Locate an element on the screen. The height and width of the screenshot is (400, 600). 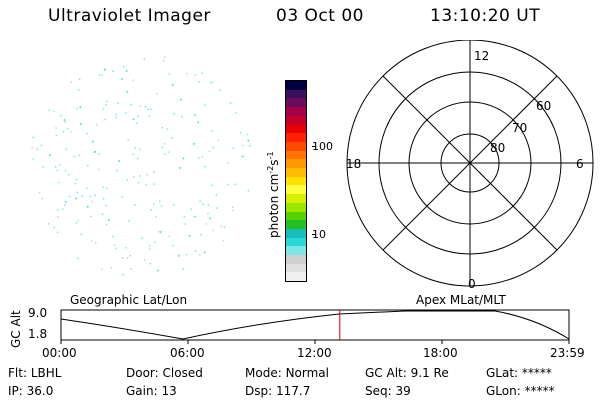
status-gain: Gain: 13 is located at coordinates (151, 391).